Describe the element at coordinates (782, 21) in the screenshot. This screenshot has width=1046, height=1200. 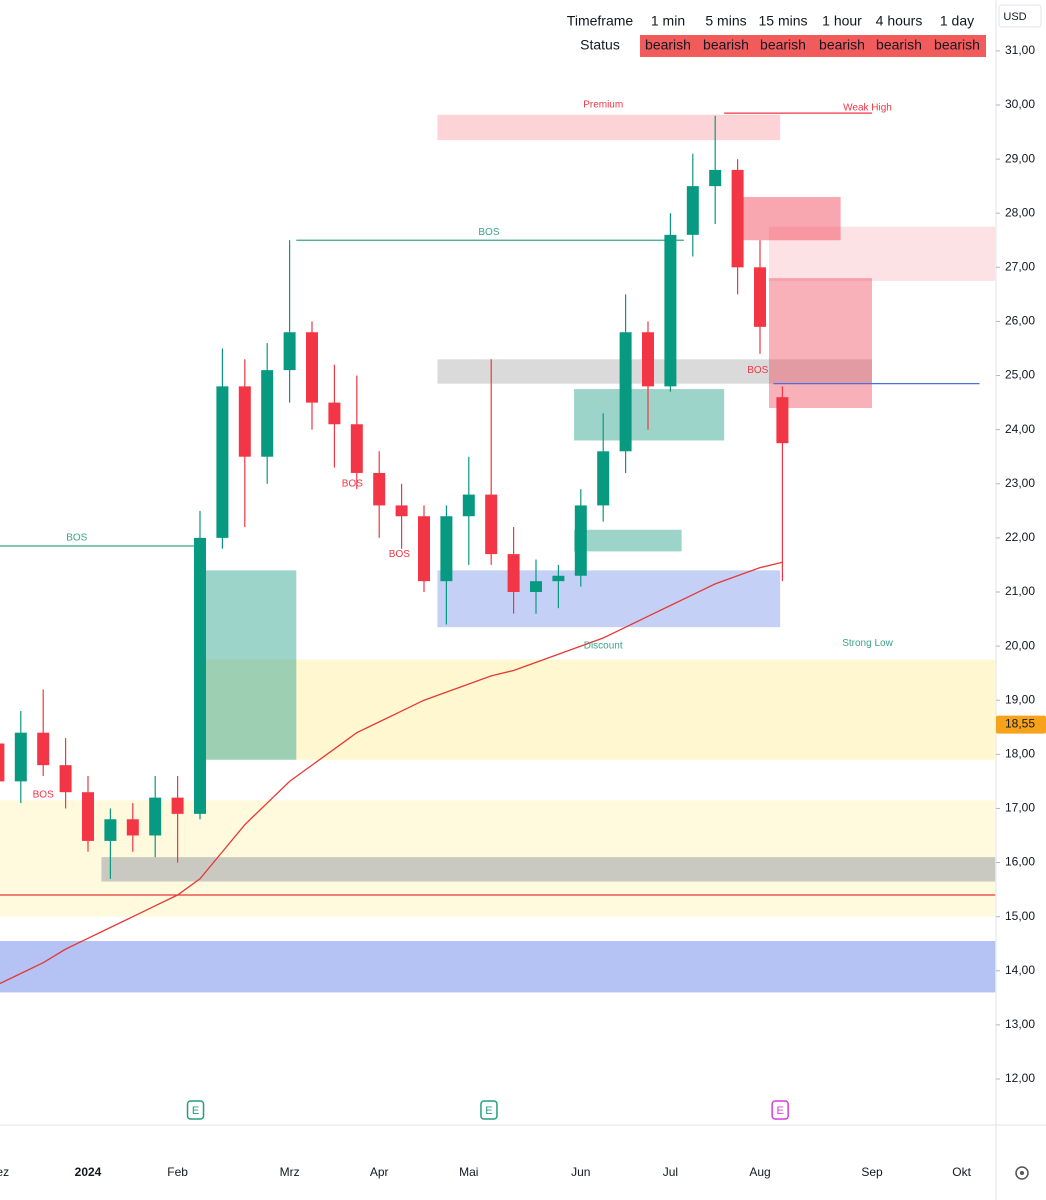
I see `timeframe-label: 15 mins` at that location.